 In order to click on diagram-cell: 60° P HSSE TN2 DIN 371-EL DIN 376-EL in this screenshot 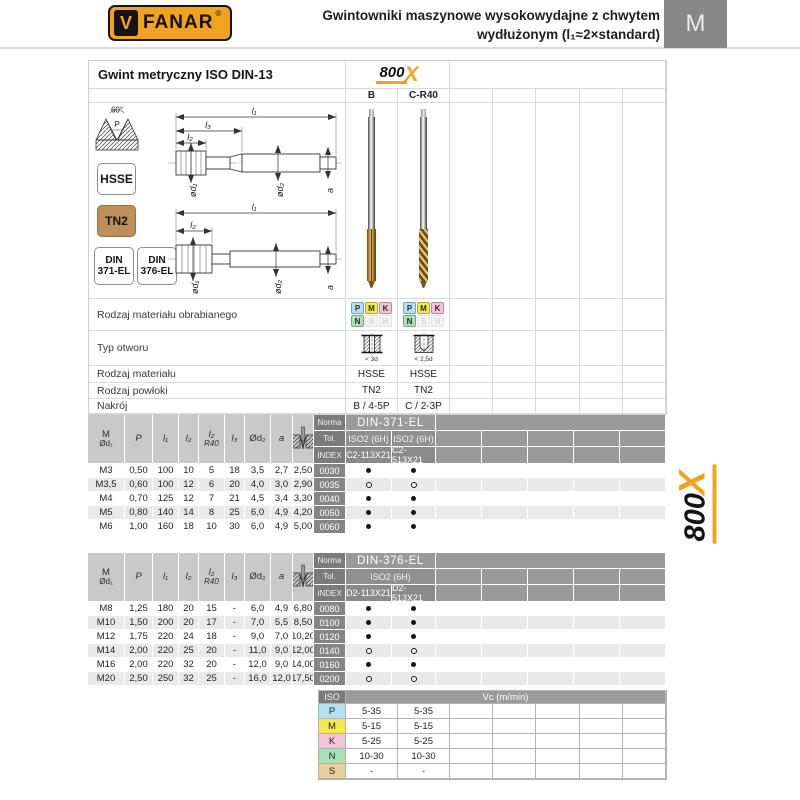, I will do `click(217, 201)`.